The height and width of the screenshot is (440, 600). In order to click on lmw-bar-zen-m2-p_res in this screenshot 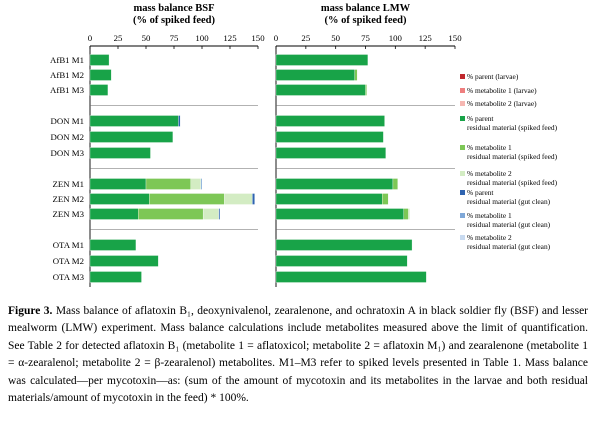, I will do `click(329, 199)`.